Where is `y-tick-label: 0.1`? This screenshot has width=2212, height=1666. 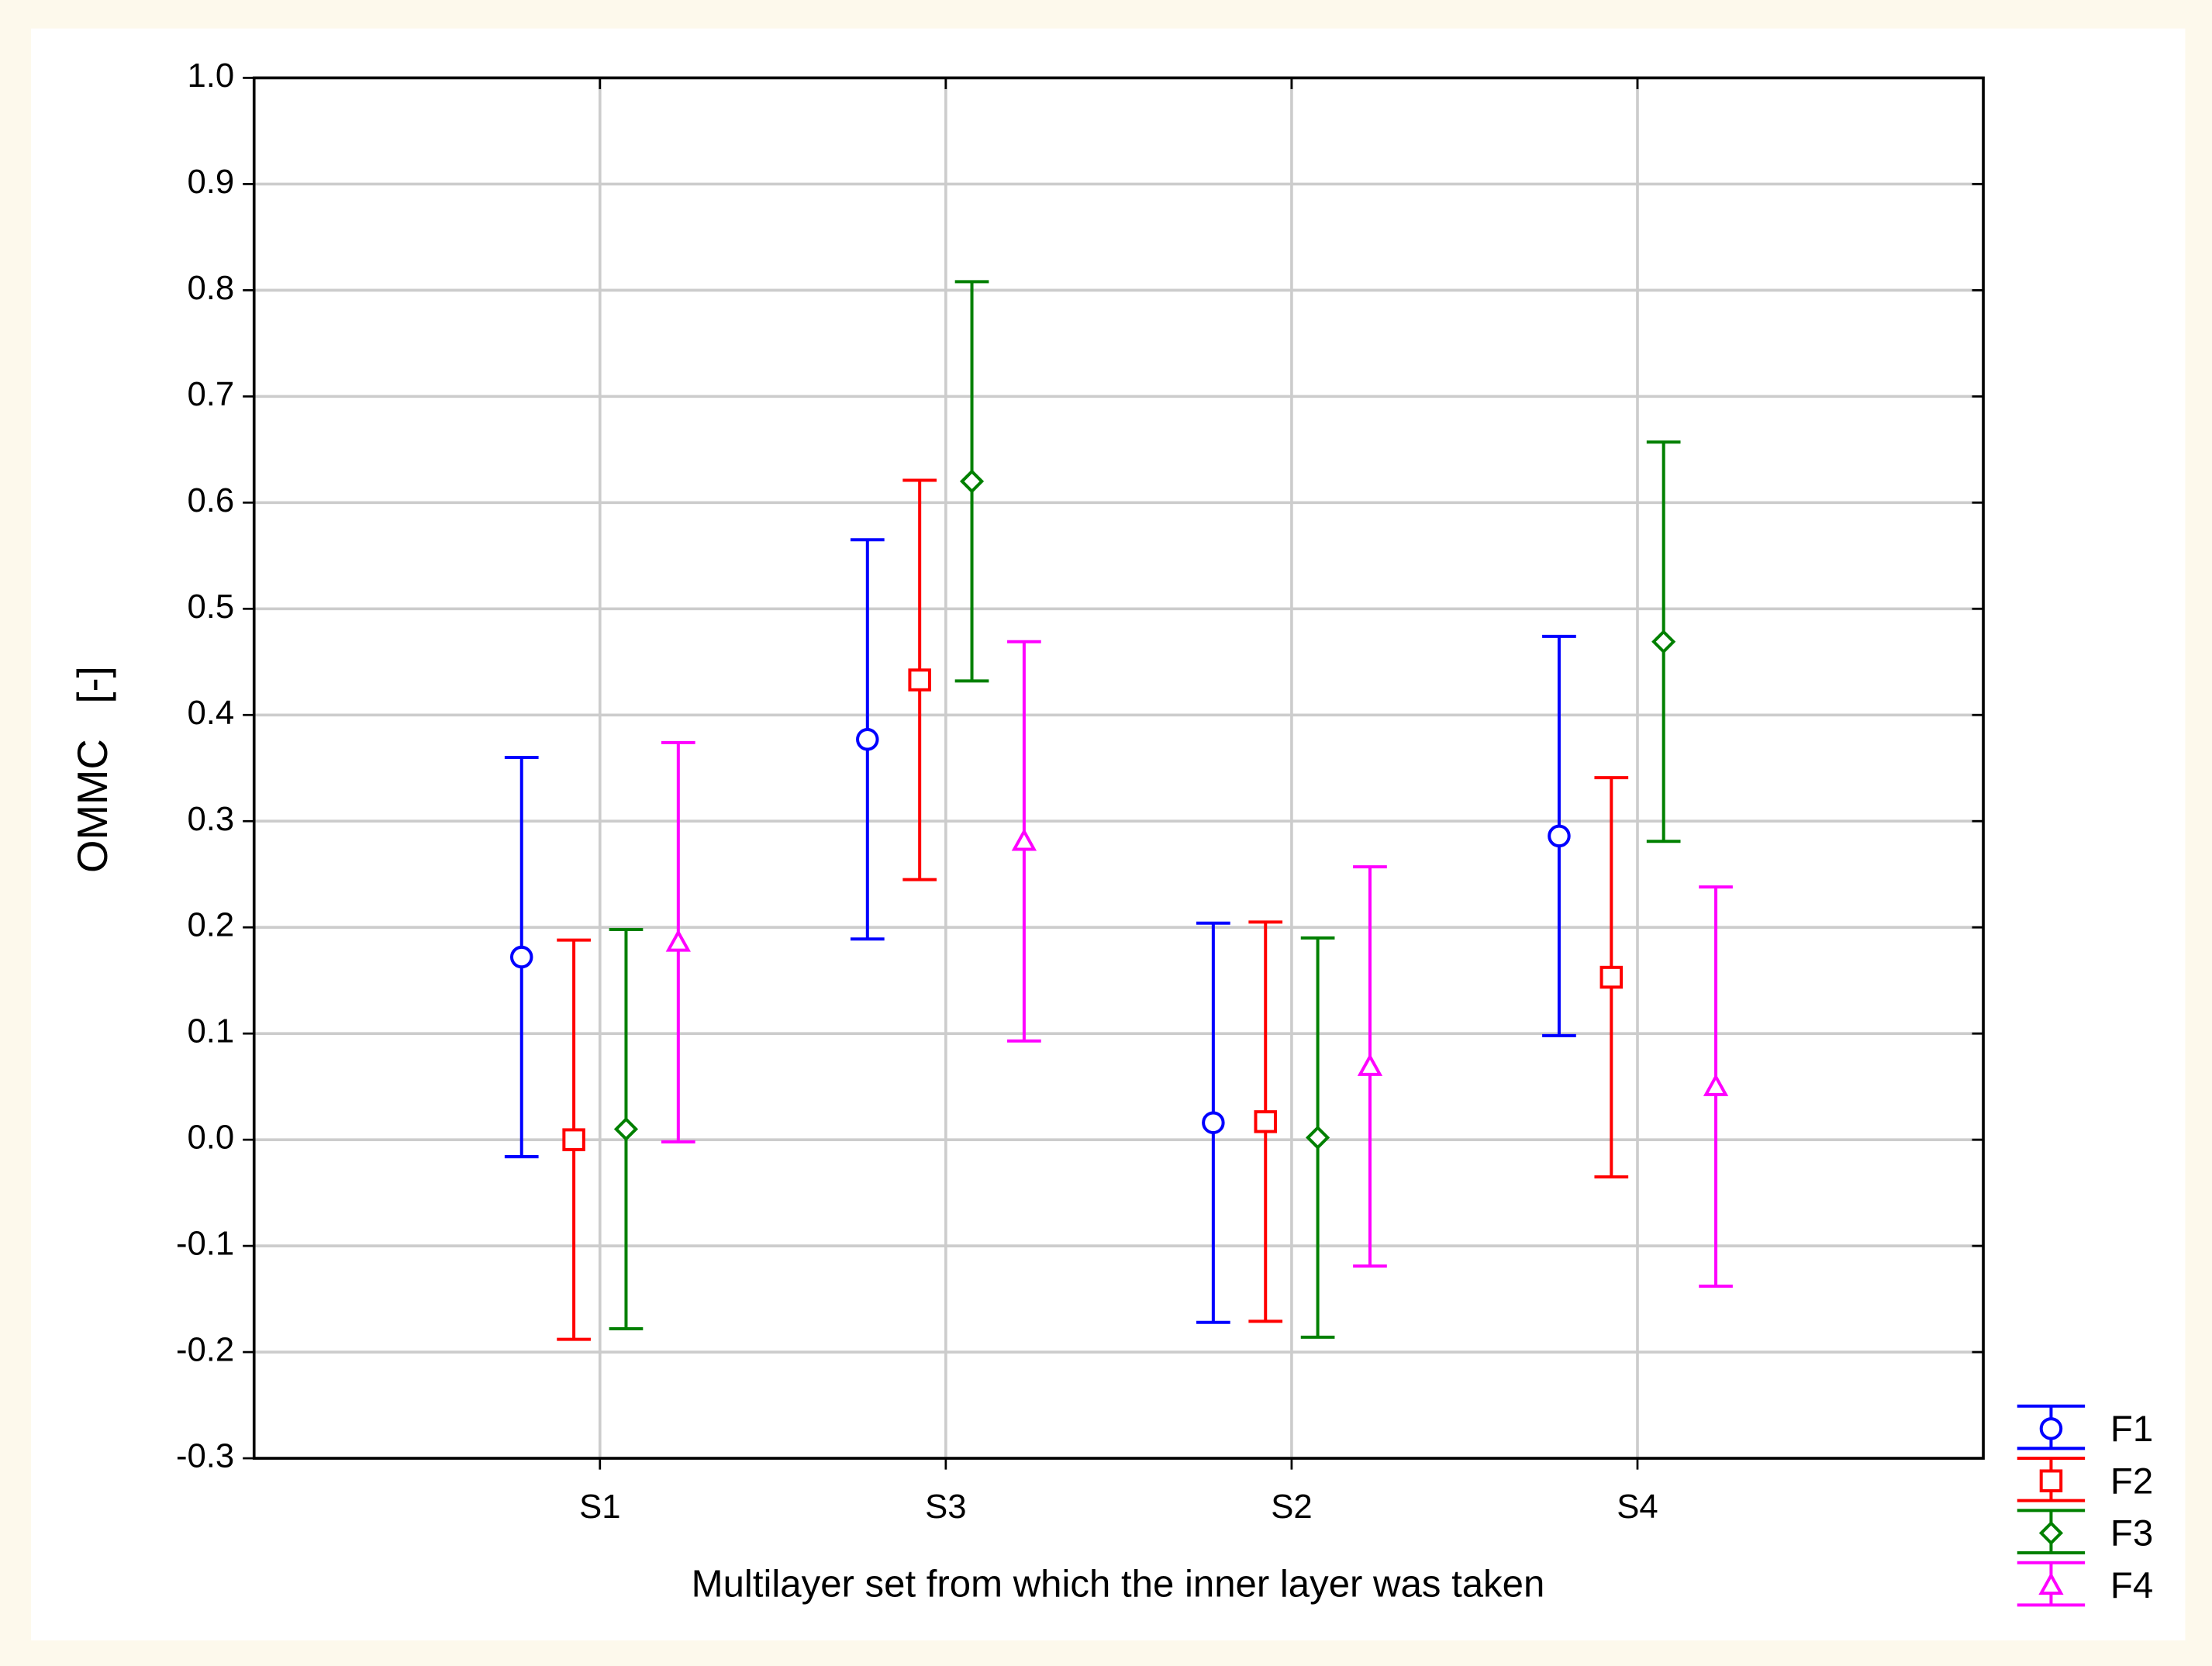 y-tick-label: 0.1 is located at coordinates (210, 1031).